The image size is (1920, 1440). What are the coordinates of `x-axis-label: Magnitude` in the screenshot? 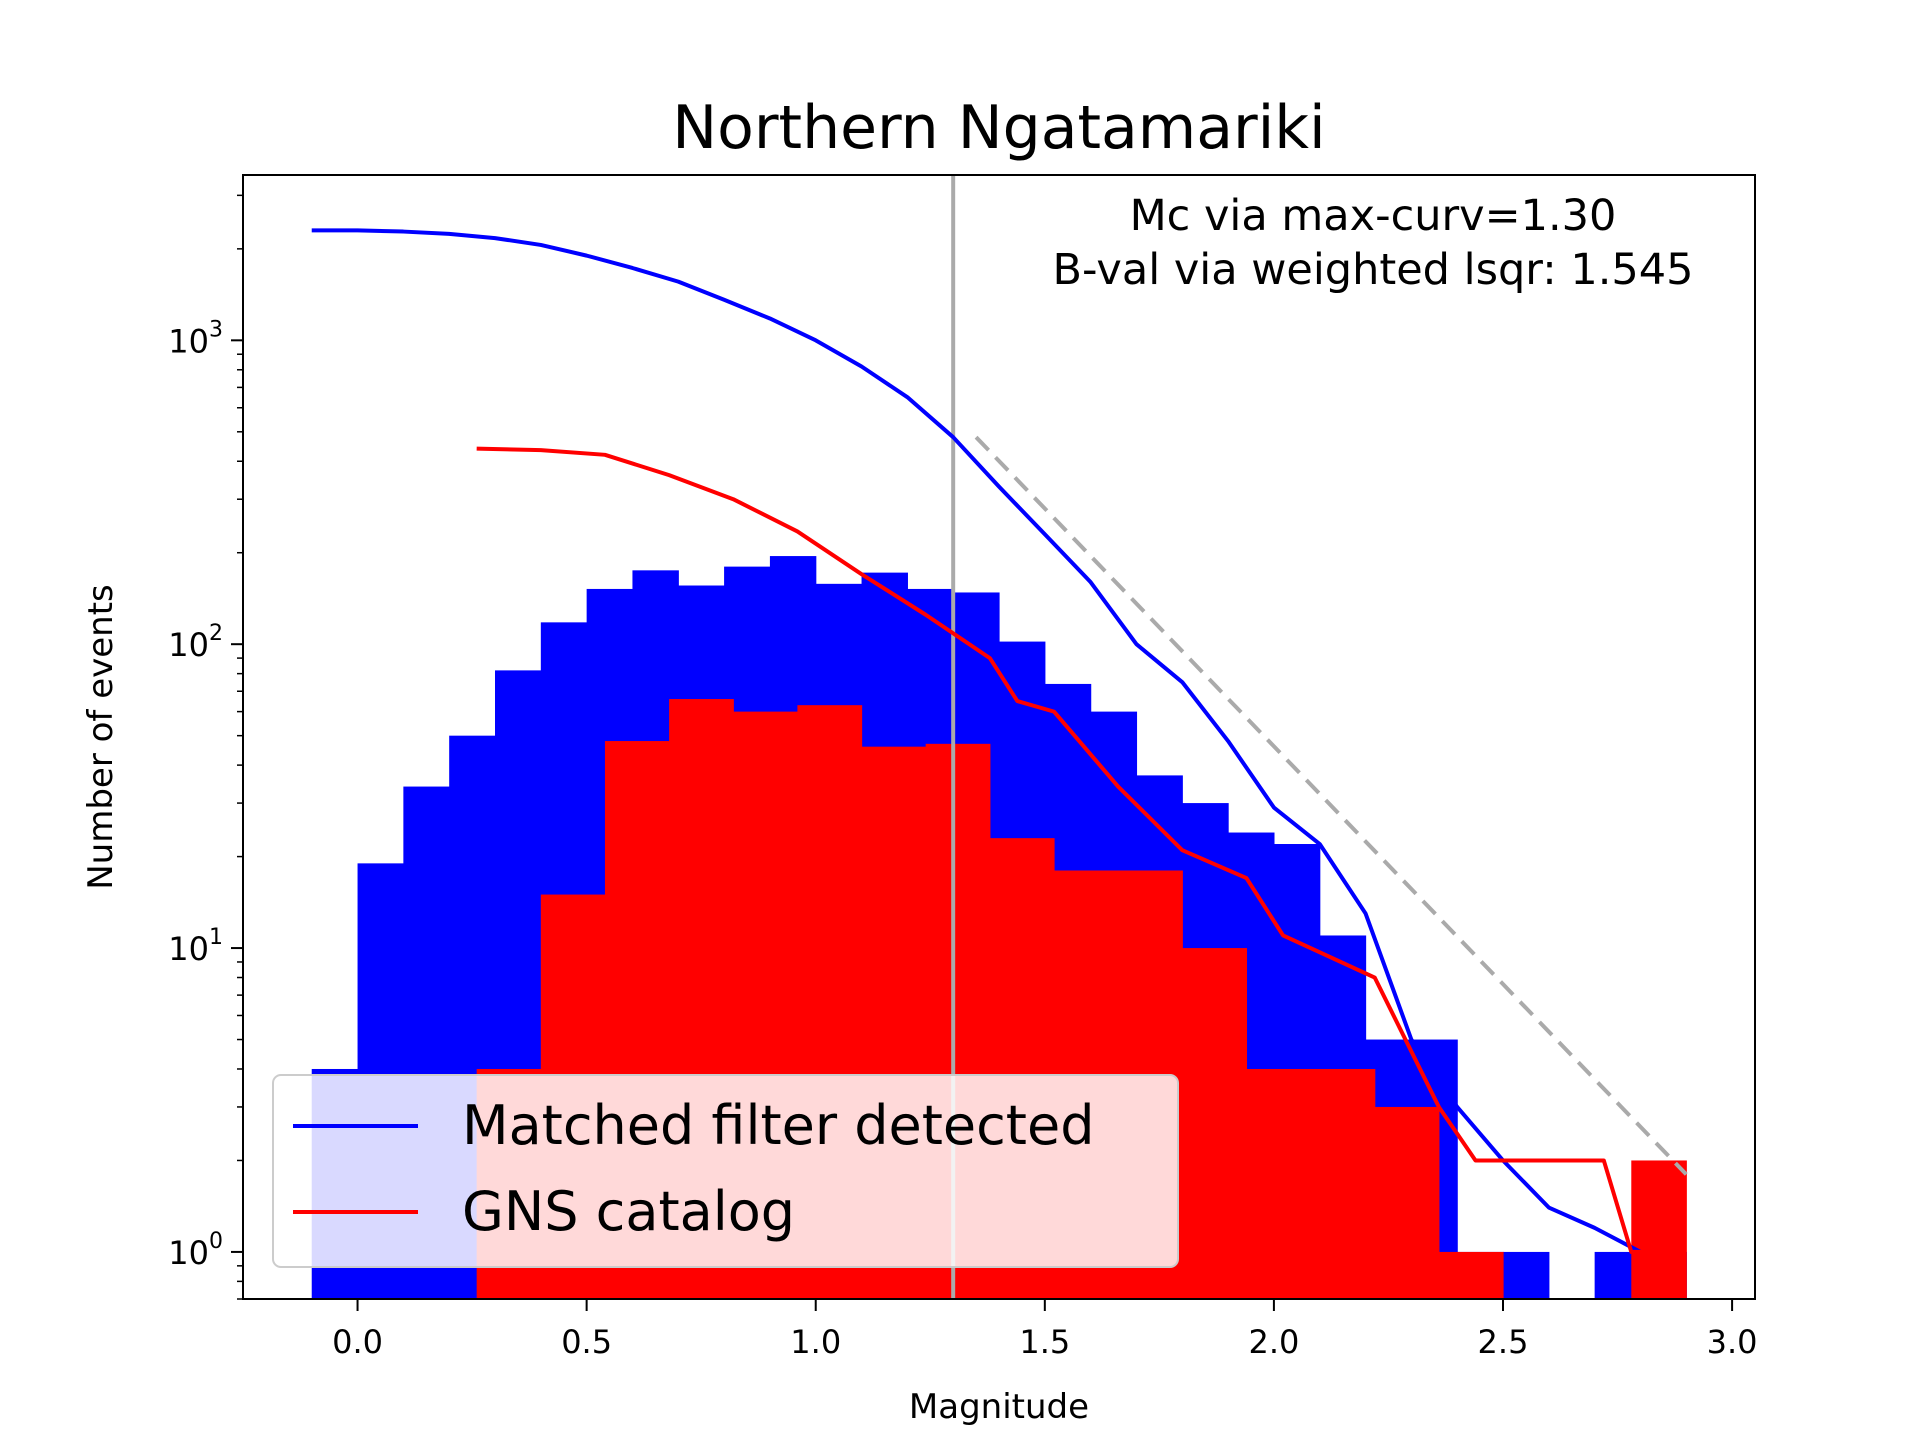 It's located at (999, 1407).